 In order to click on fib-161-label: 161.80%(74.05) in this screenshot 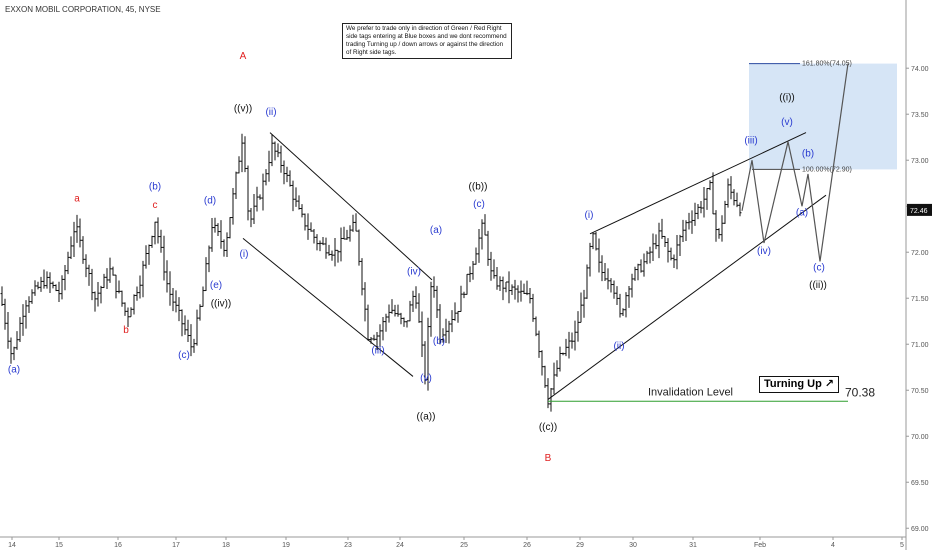, I will do `click(827, 64)`.